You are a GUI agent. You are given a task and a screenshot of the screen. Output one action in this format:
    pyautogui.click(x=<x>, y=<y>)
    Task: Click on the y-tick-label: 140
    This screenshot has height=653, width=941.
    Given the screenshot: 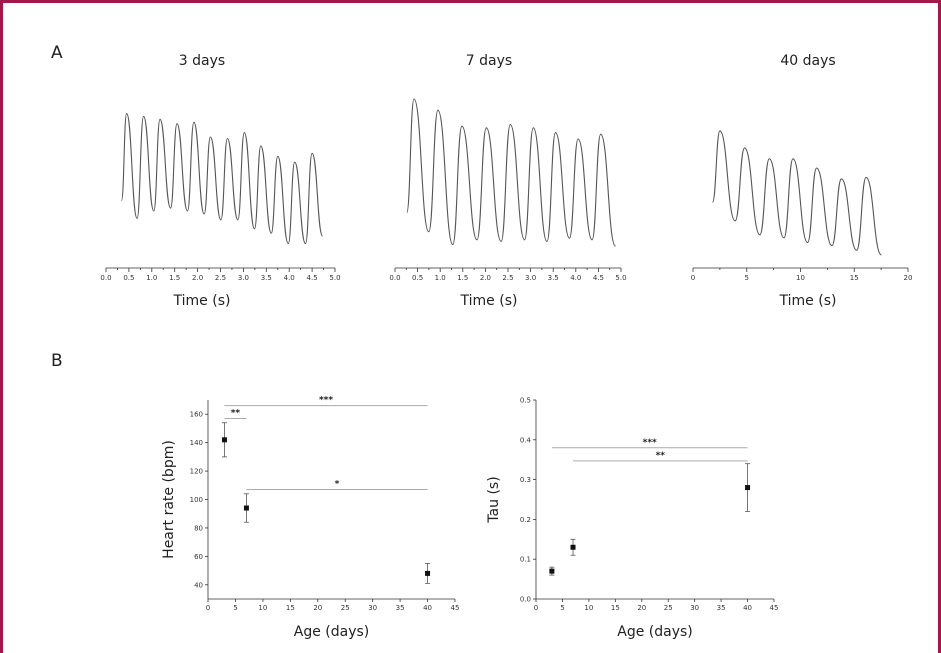 What is the action you would take?
    pyautogui.click(x=196, y=443)
    